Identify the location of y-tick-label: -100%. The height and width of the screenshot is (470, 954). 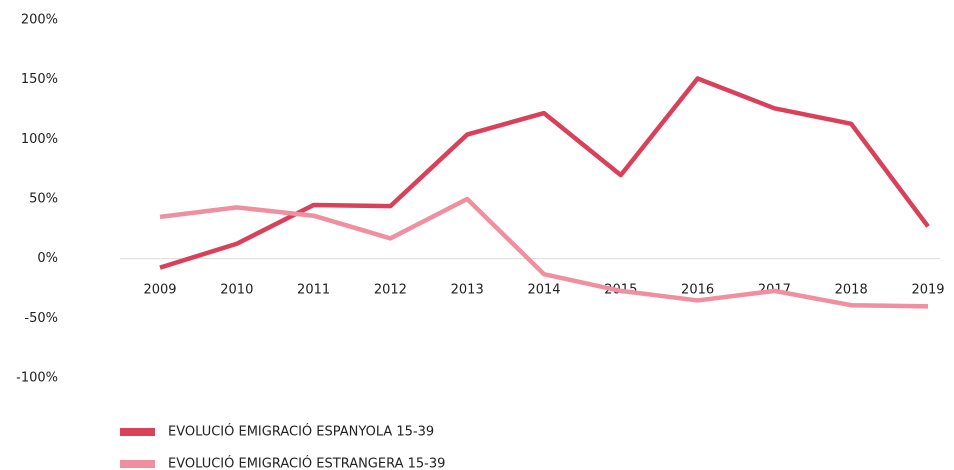
(37, 378).